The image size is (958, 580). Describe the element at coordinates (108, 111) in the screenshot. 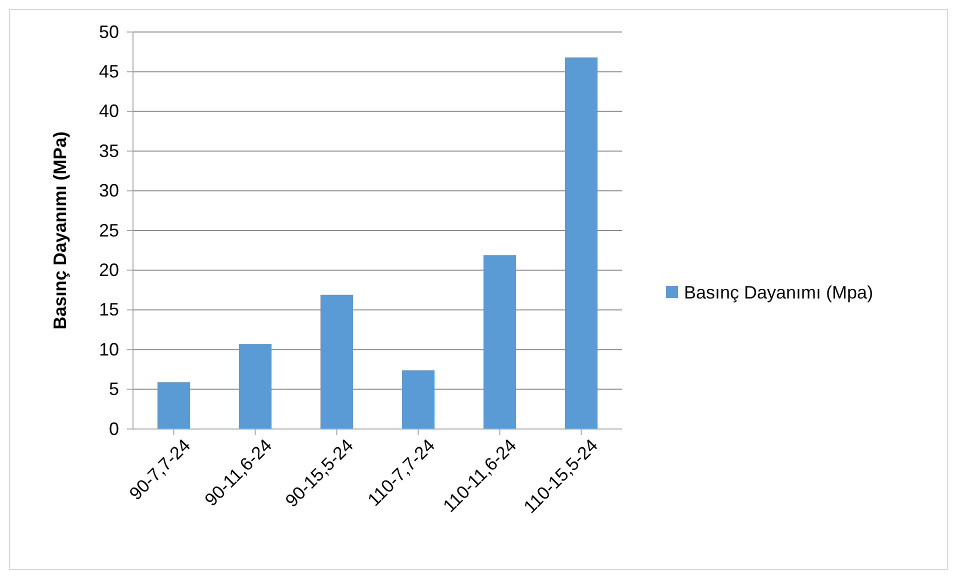

I see `y-tick-label: 40` at that location.